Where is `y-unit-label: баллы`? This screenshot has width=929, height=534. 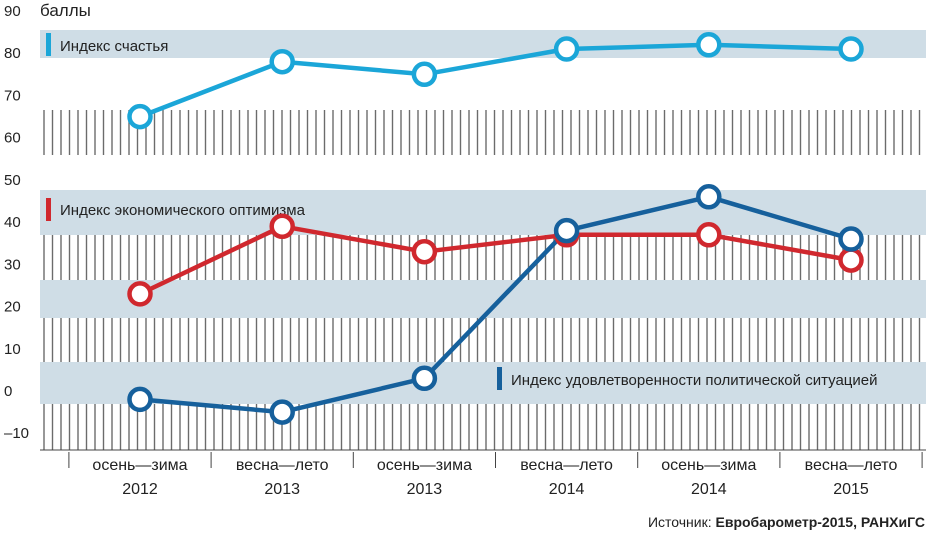
y-unit-label: баллы is located at coordinates (65, 10).